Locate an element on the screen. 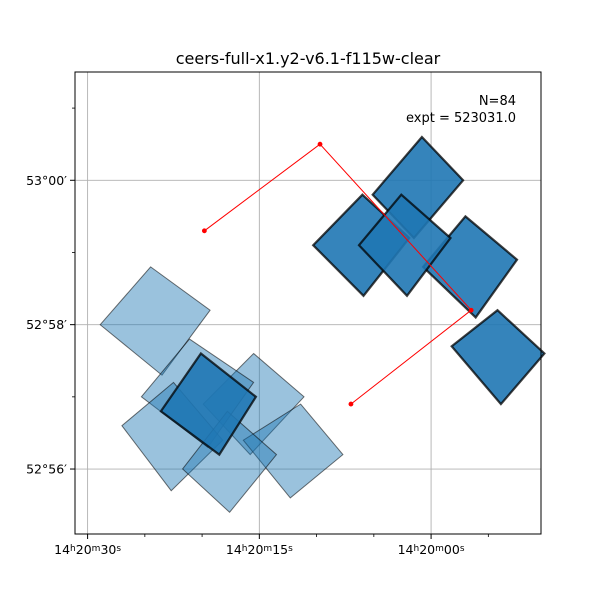 Image resolution: width=600 pixels, height=600 pixels. annotation-exposure: expt = 523031.0 is located at coordinates (461, 118).